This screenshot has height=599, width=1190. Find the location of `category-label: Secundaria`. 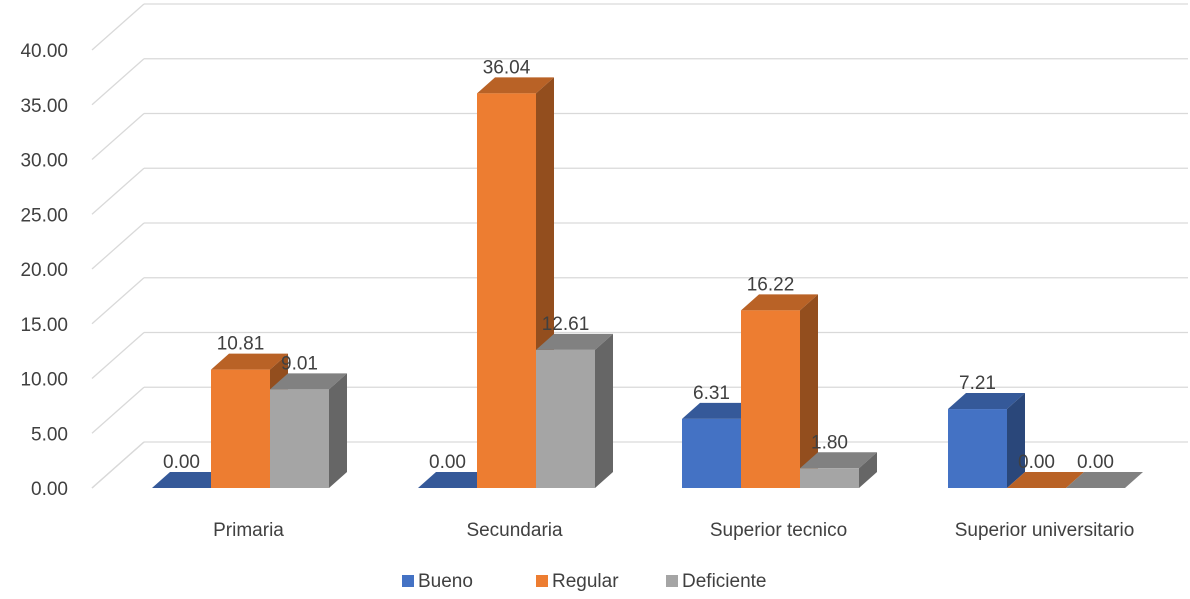

category-label: Secundaria is located at coordinates (514, 530).